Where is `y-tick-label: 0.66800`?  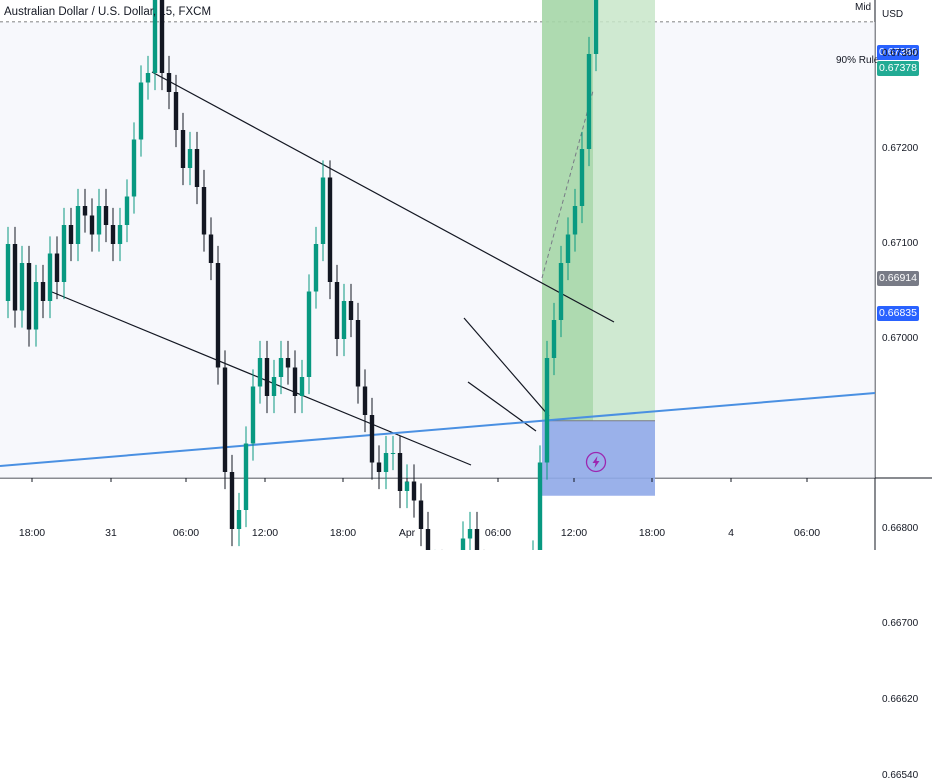 y-tick-label: 0.66800 is located at coordinates (900, 528).